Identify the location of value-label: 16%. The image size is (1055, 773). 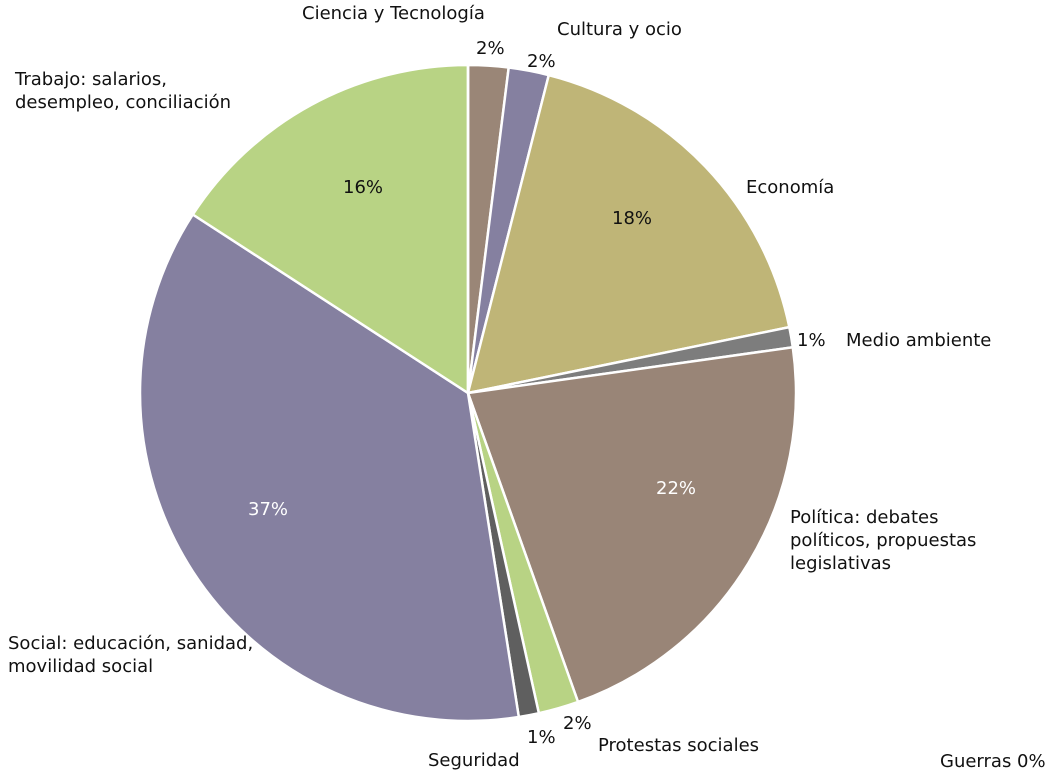
(363, 187).